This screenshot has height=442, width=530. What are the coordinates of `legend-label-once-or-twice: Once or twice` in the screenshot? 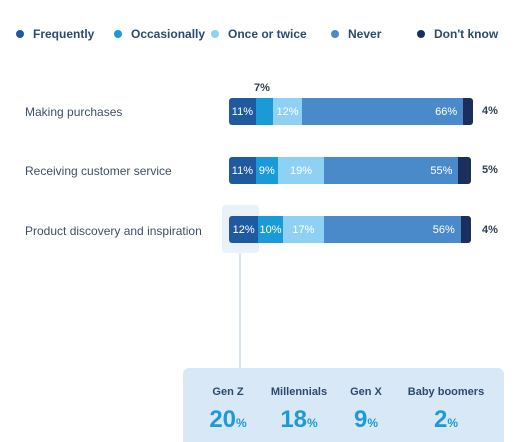 It's located at (267, 34).